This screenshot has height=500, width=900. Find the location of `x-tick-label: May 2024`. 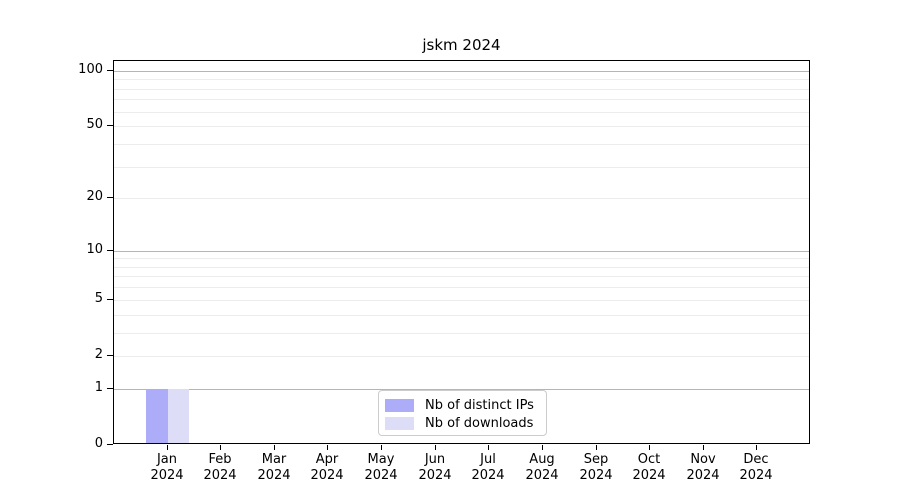

x-tick-label: May 2024 is located at coordinates (381, 468).